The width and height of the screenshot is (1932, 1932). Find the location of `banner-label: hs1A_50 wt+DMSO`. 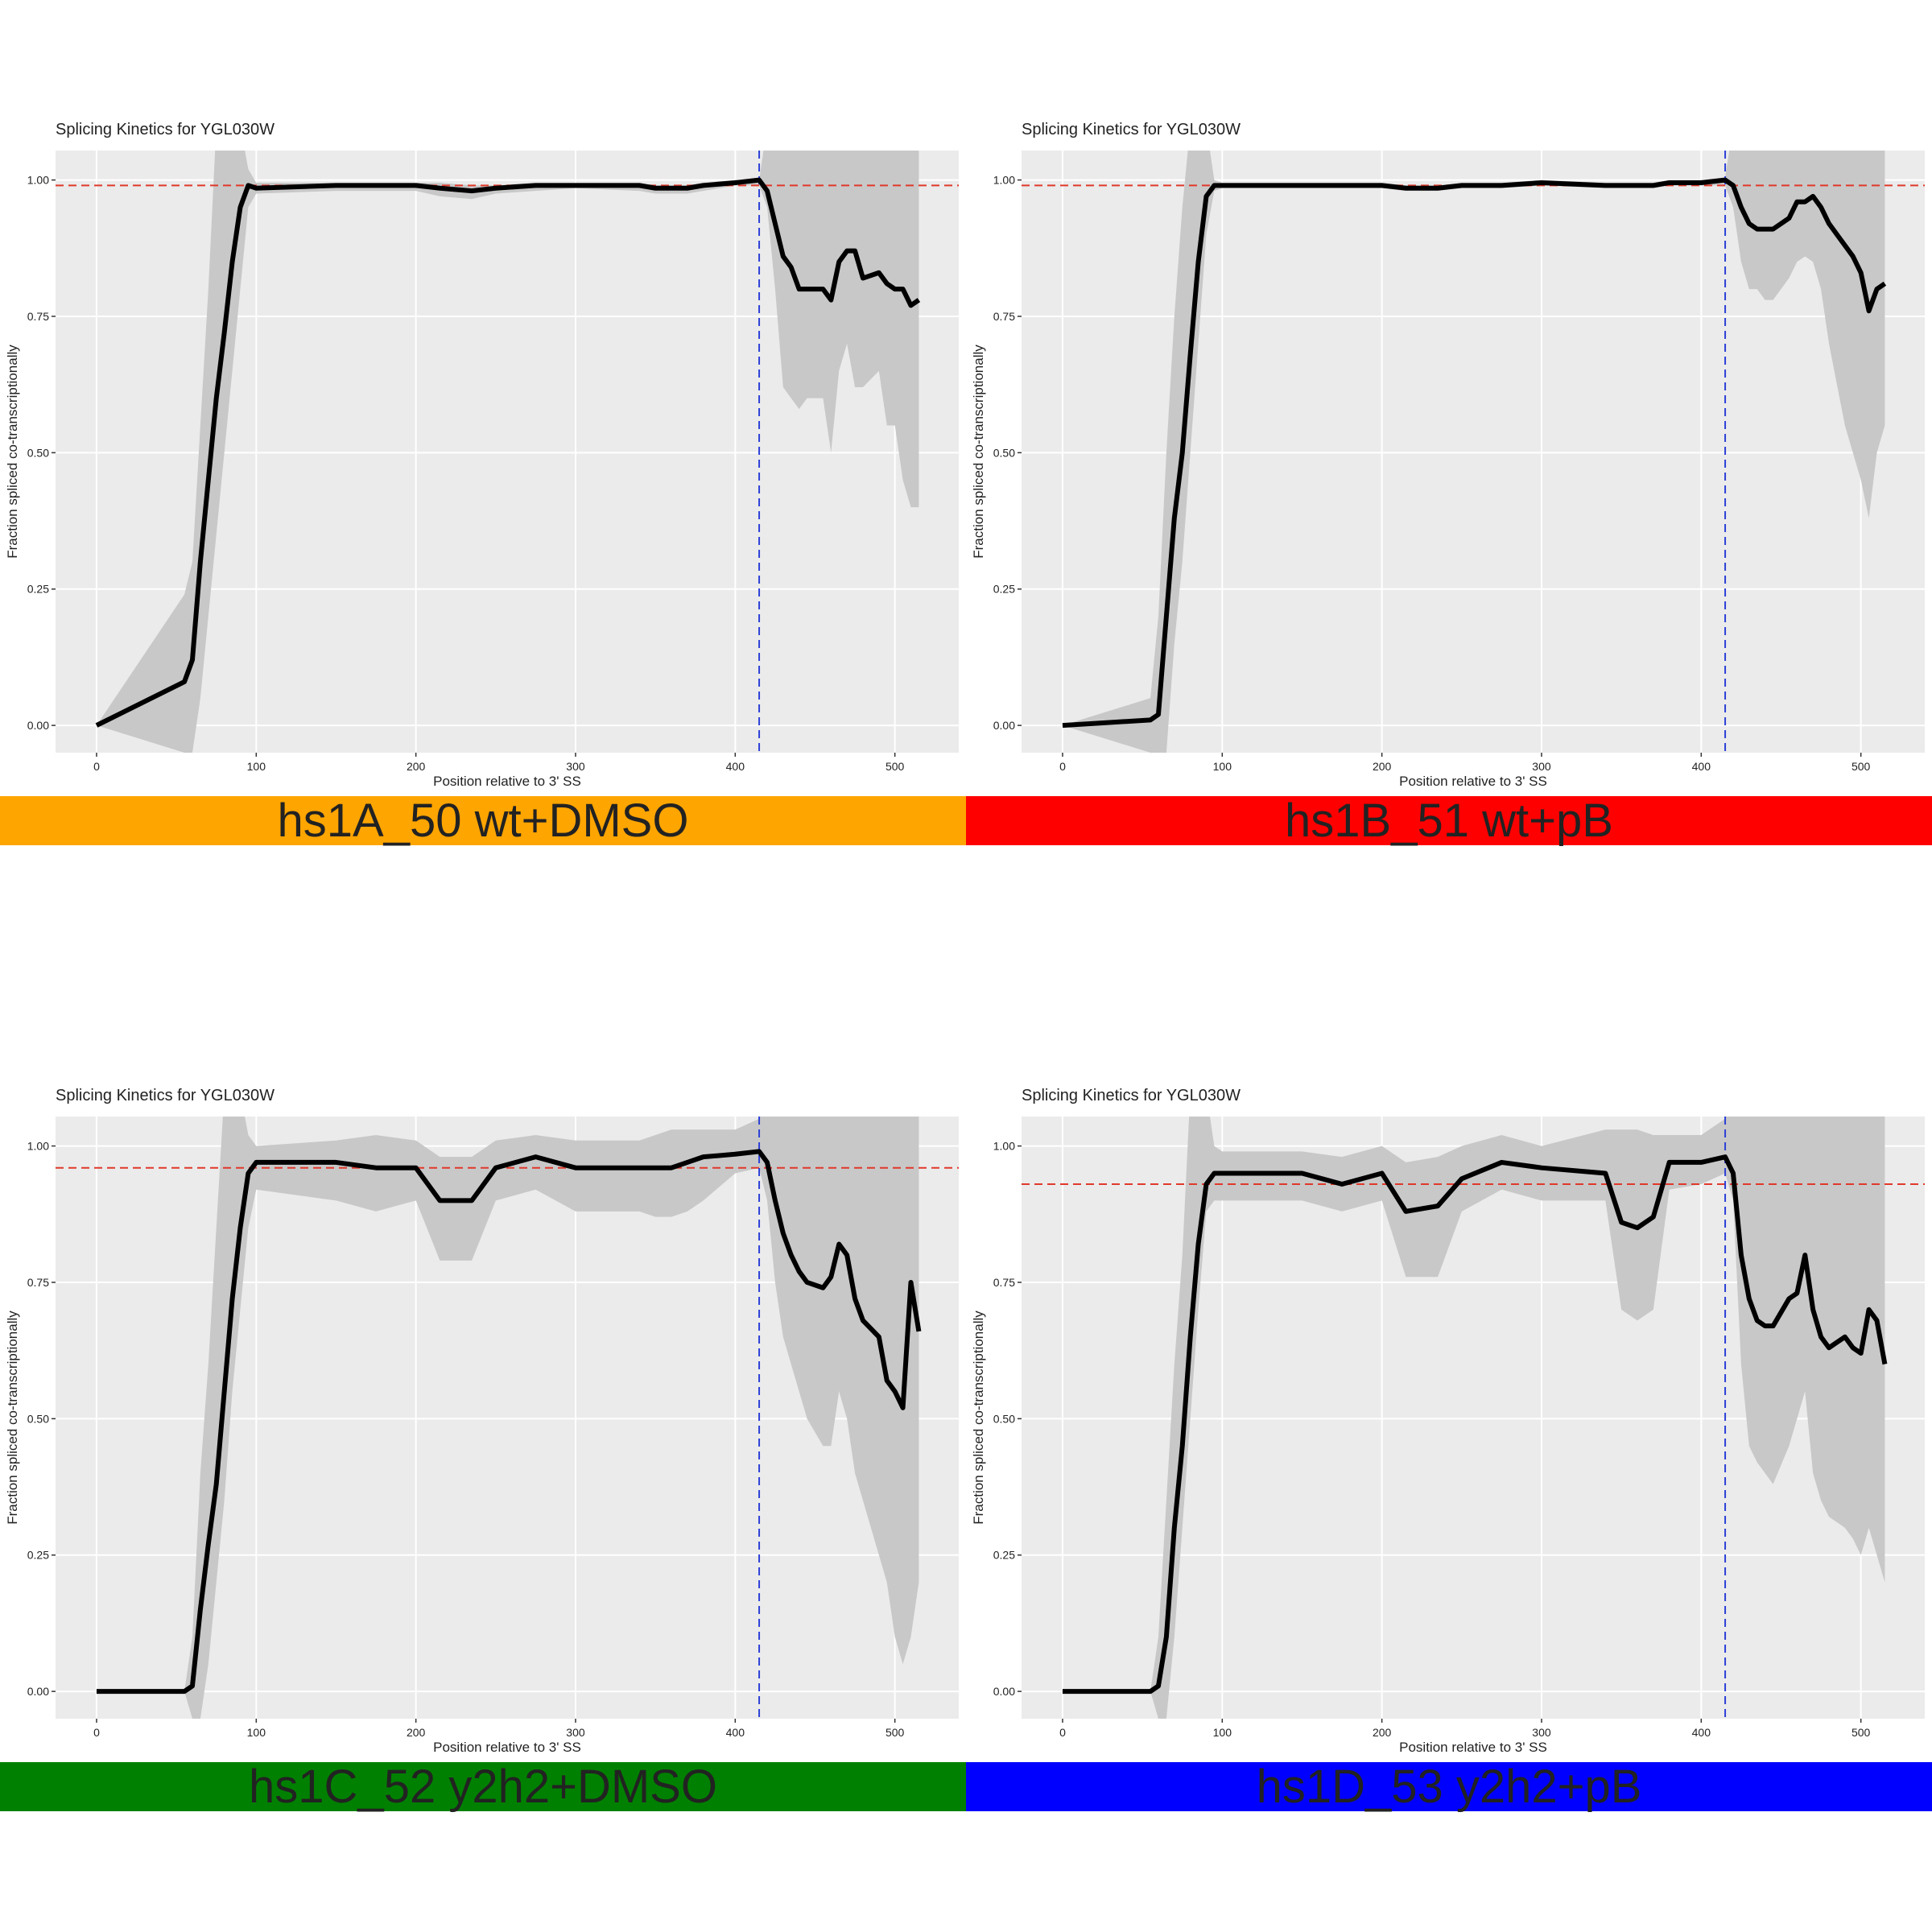

banner-label: hs1A_50 wt+DMSO is located at coordinates (483, 821).